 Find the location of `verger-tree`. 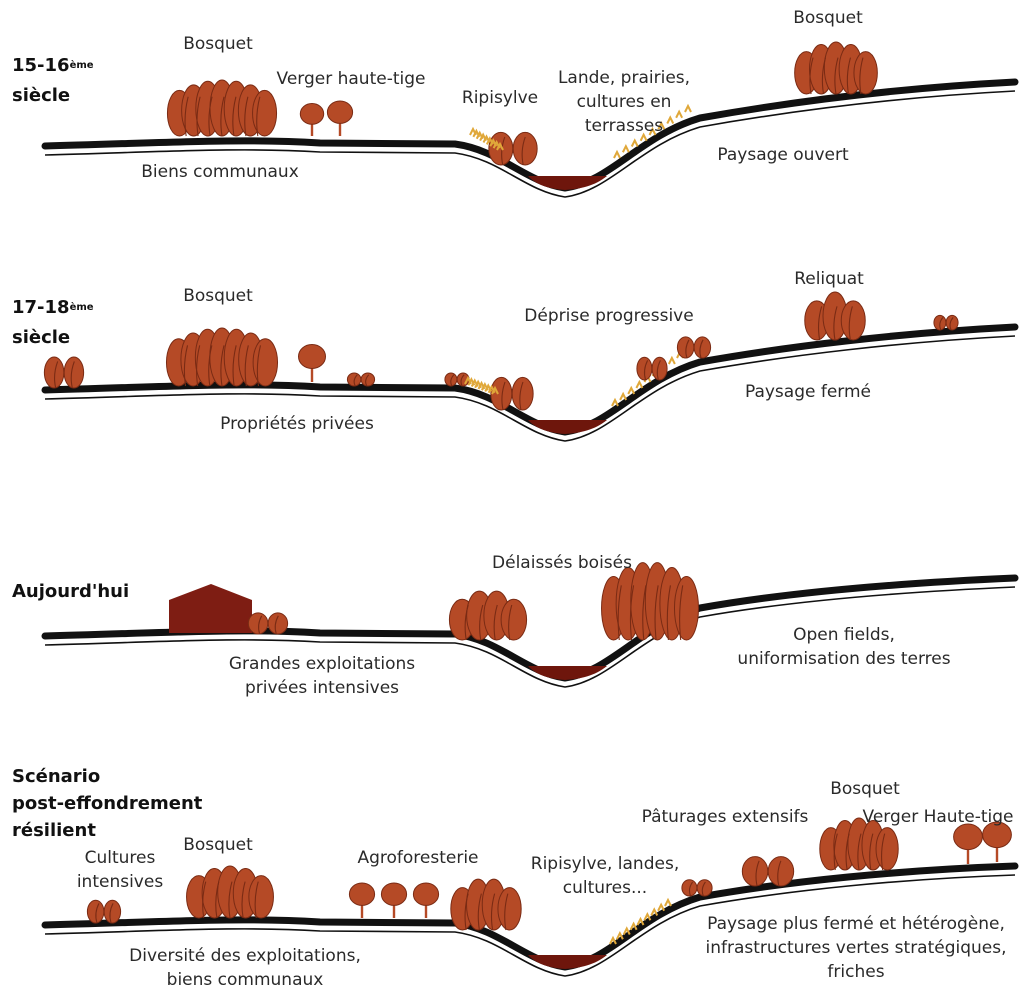

verger-tree is located at coordinates (340, 118).